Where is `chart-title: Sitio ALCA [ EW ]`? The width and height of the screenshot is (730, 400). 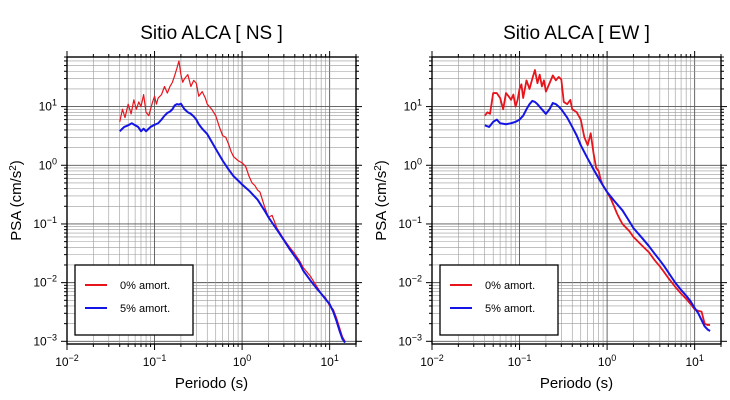 chart-title: Sitio ALCA [ EW ] is located at coordinates (576, 33).